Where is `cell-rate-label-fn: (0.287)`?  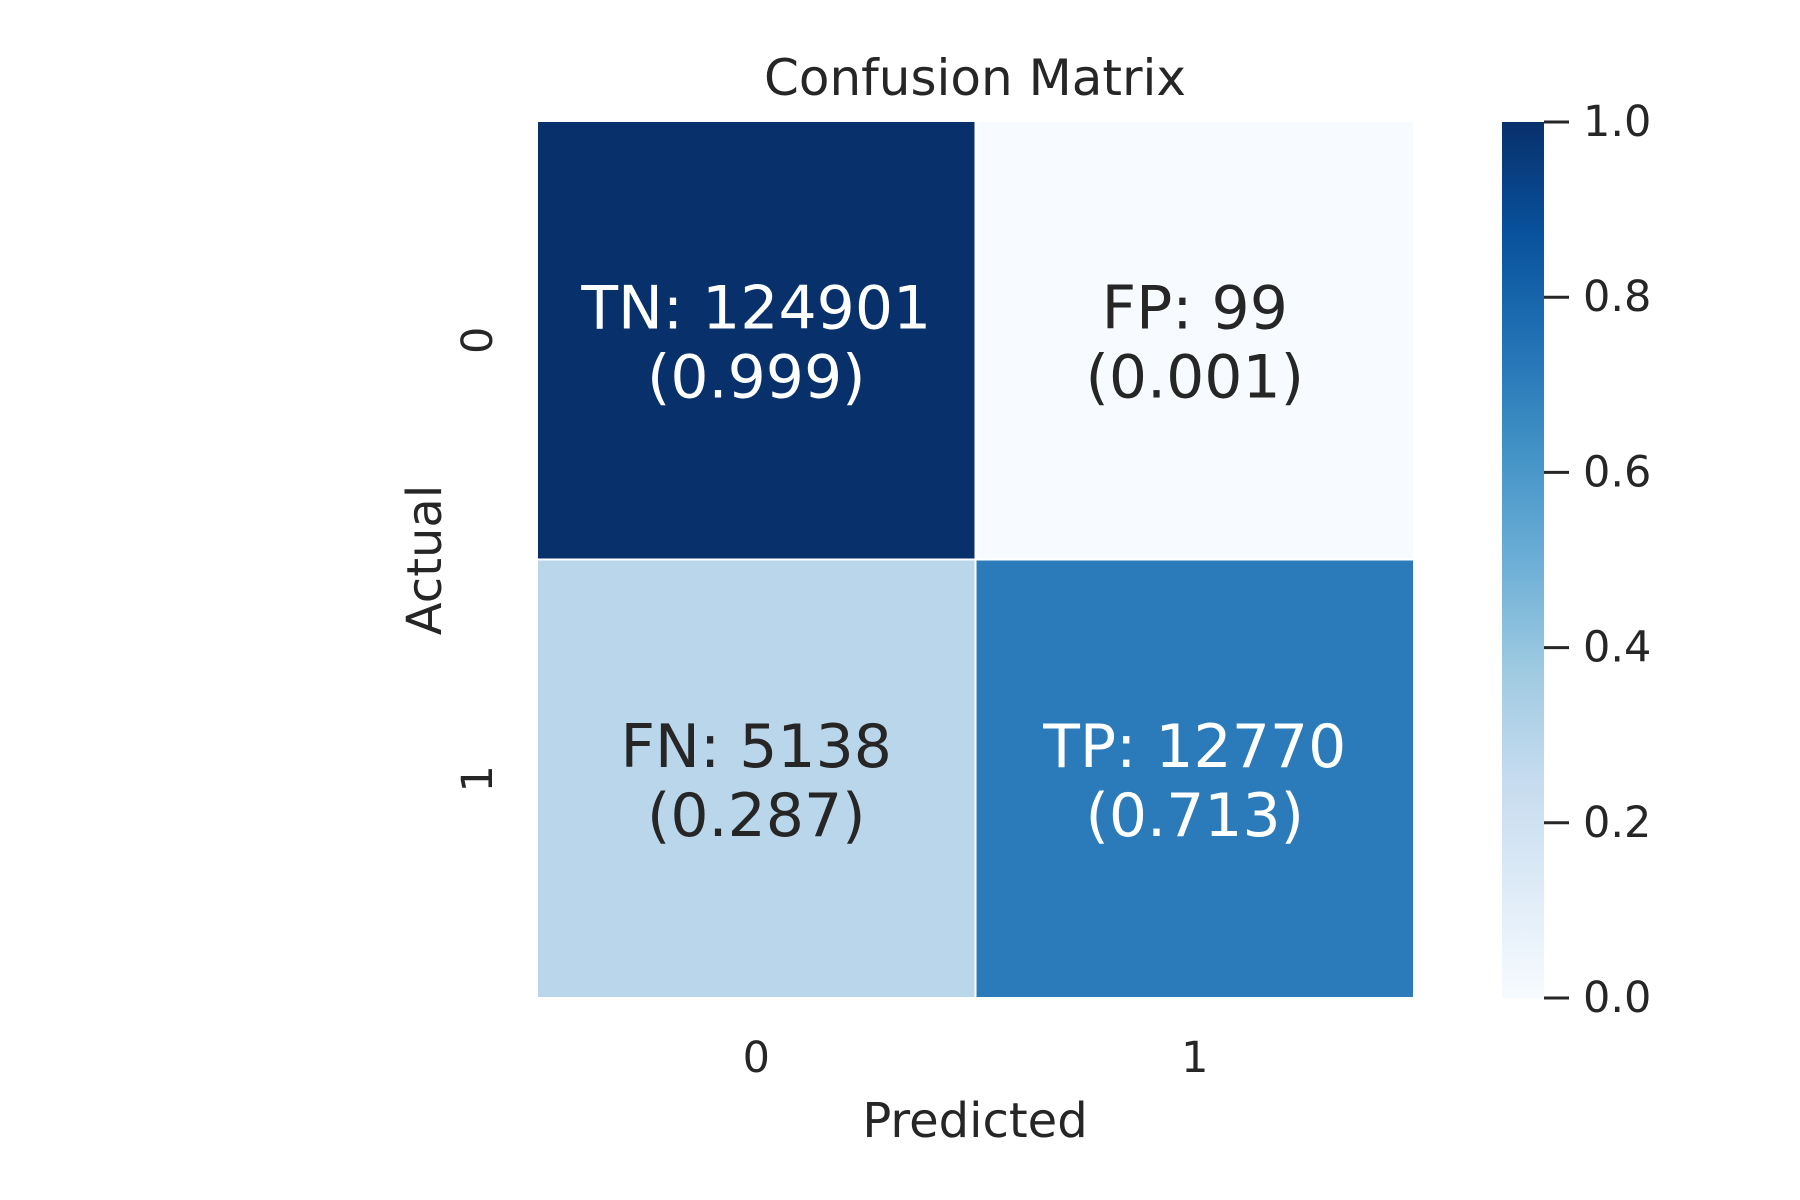 cell-rate-label-fn: (0.287) is located at coordinates (756, 816).